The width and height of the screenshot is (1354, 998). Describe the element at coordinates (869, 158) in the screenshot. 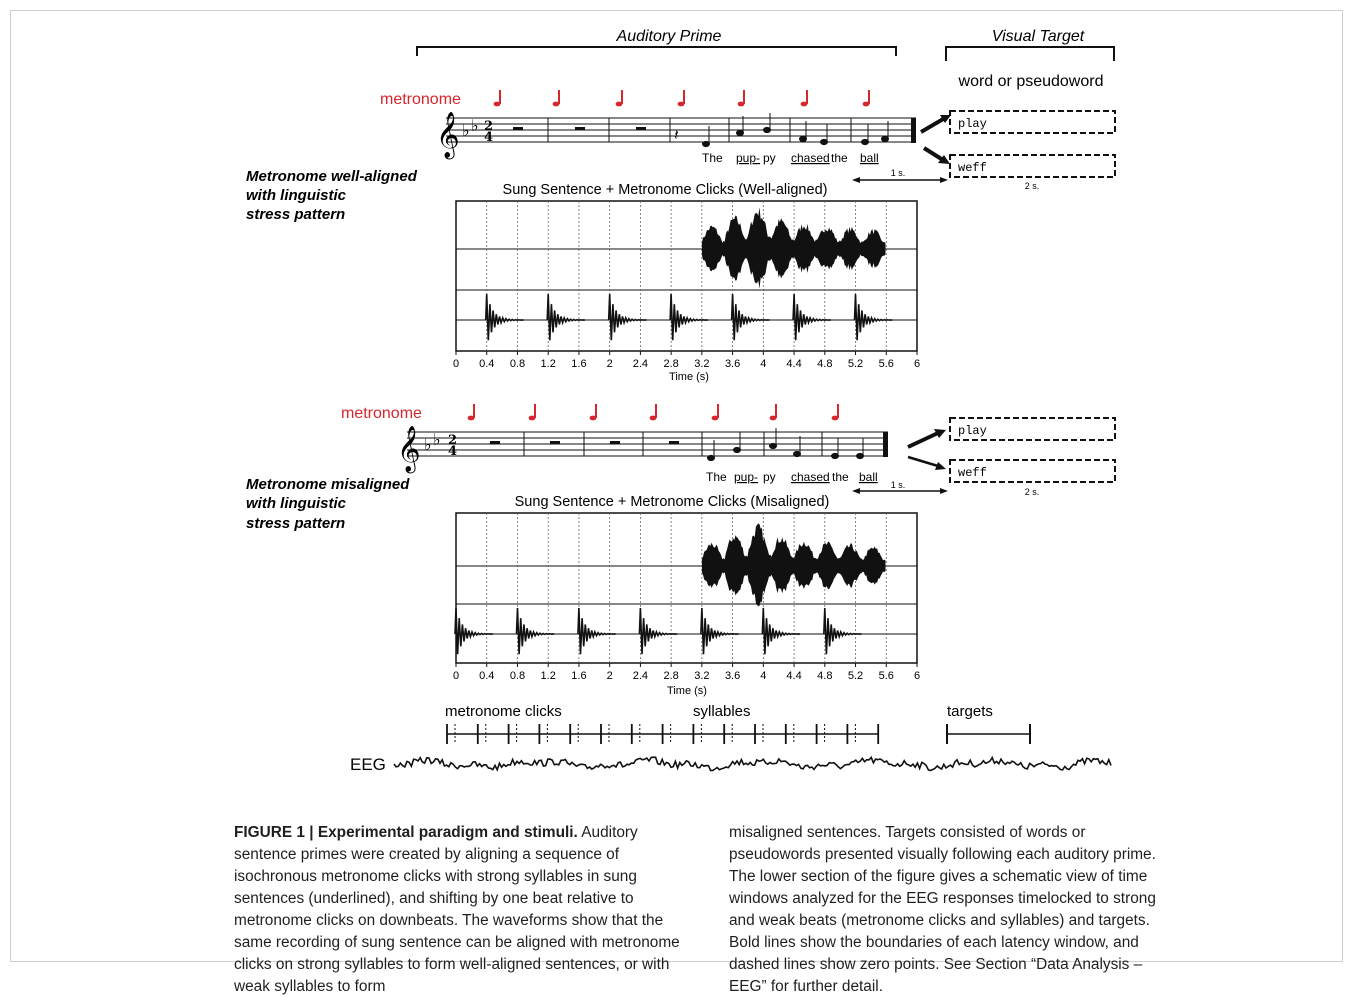

I see `svg-text: ball` at that location.